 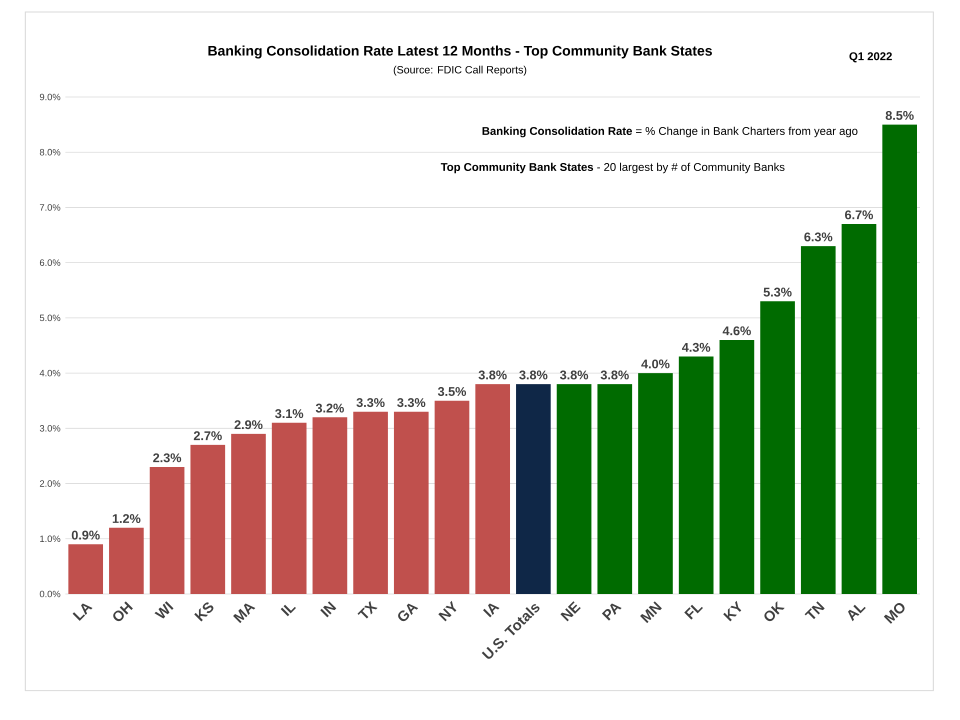 I want to click on y-tick-label: 4.0%, so click(x=50, y=373).